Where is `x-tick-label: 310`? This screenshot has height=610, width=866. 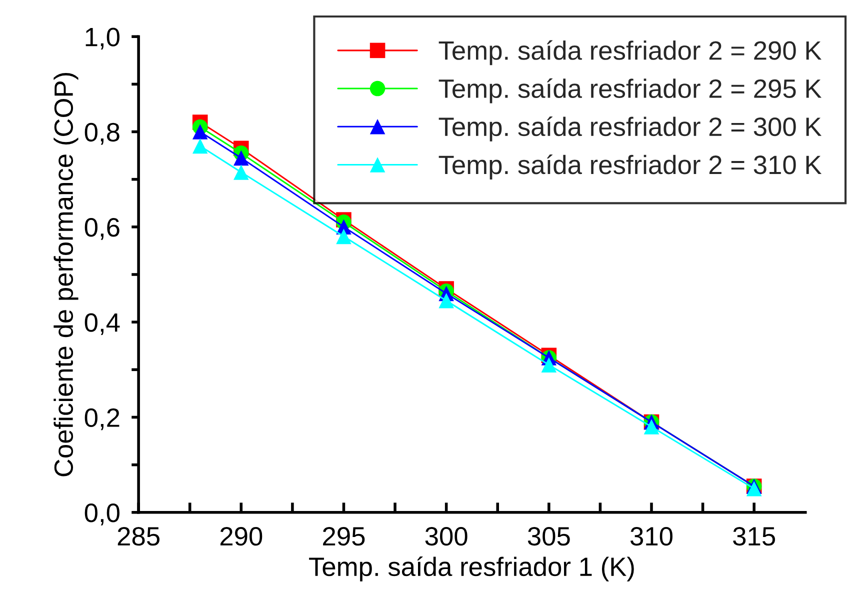 x-tick-label: 310 is located at coordinates (651, 536).